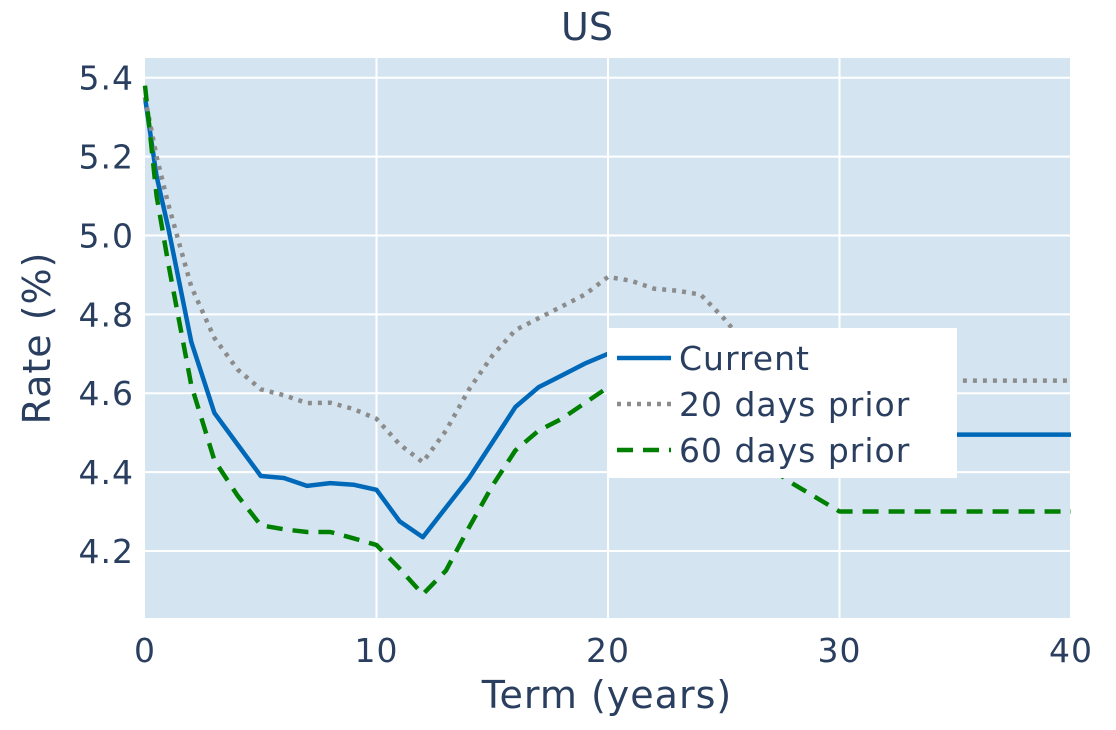 This screenshot has height=730, width=1116. Describe the element at coordinates (106, 393) in the screenshot. I see `y-tick-label: 4.6` at that location.